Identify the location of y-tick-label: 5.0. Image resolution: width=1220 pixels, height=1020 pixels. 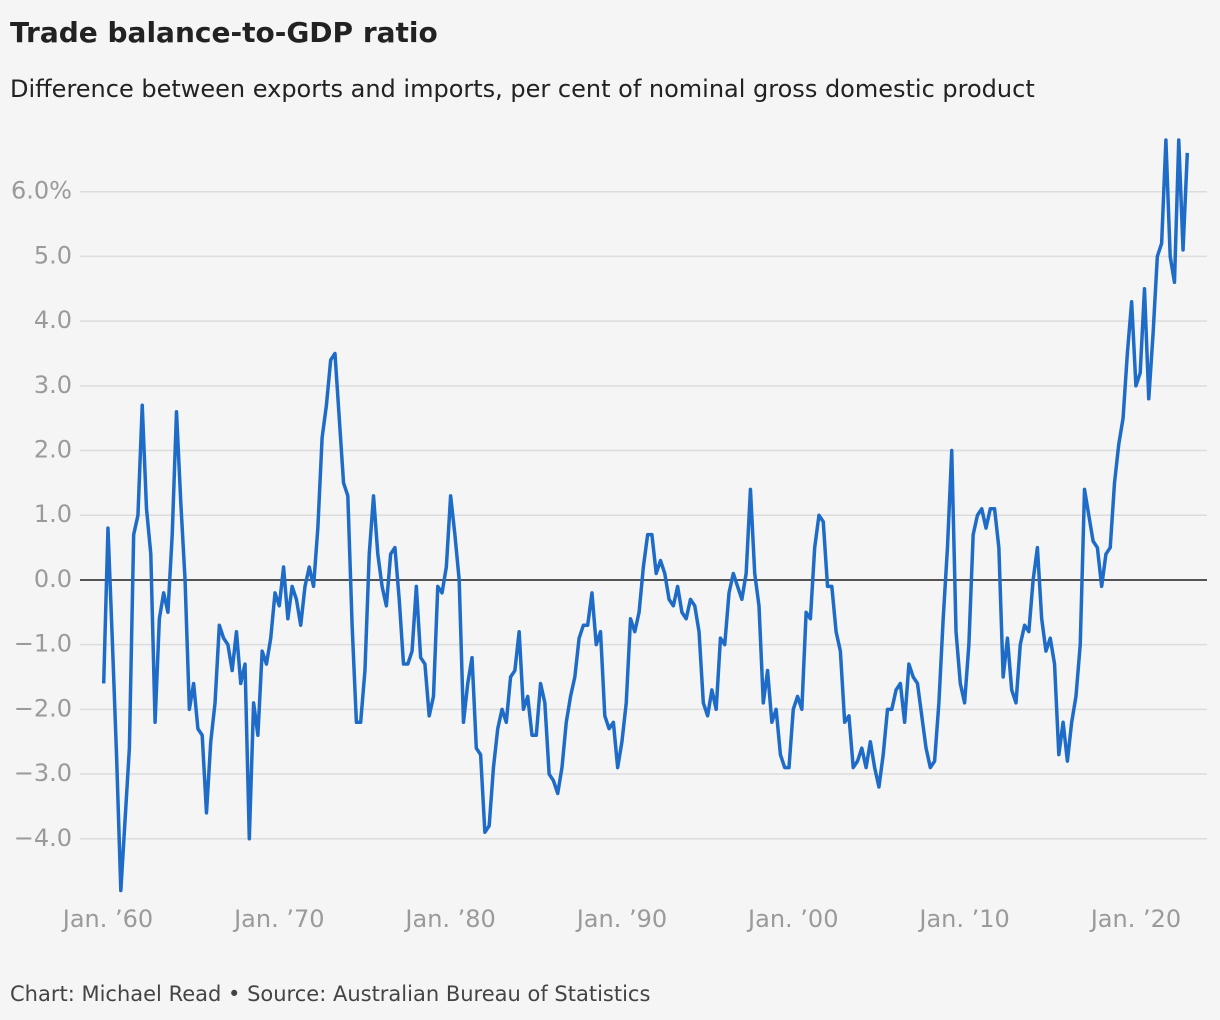
(53, 255).